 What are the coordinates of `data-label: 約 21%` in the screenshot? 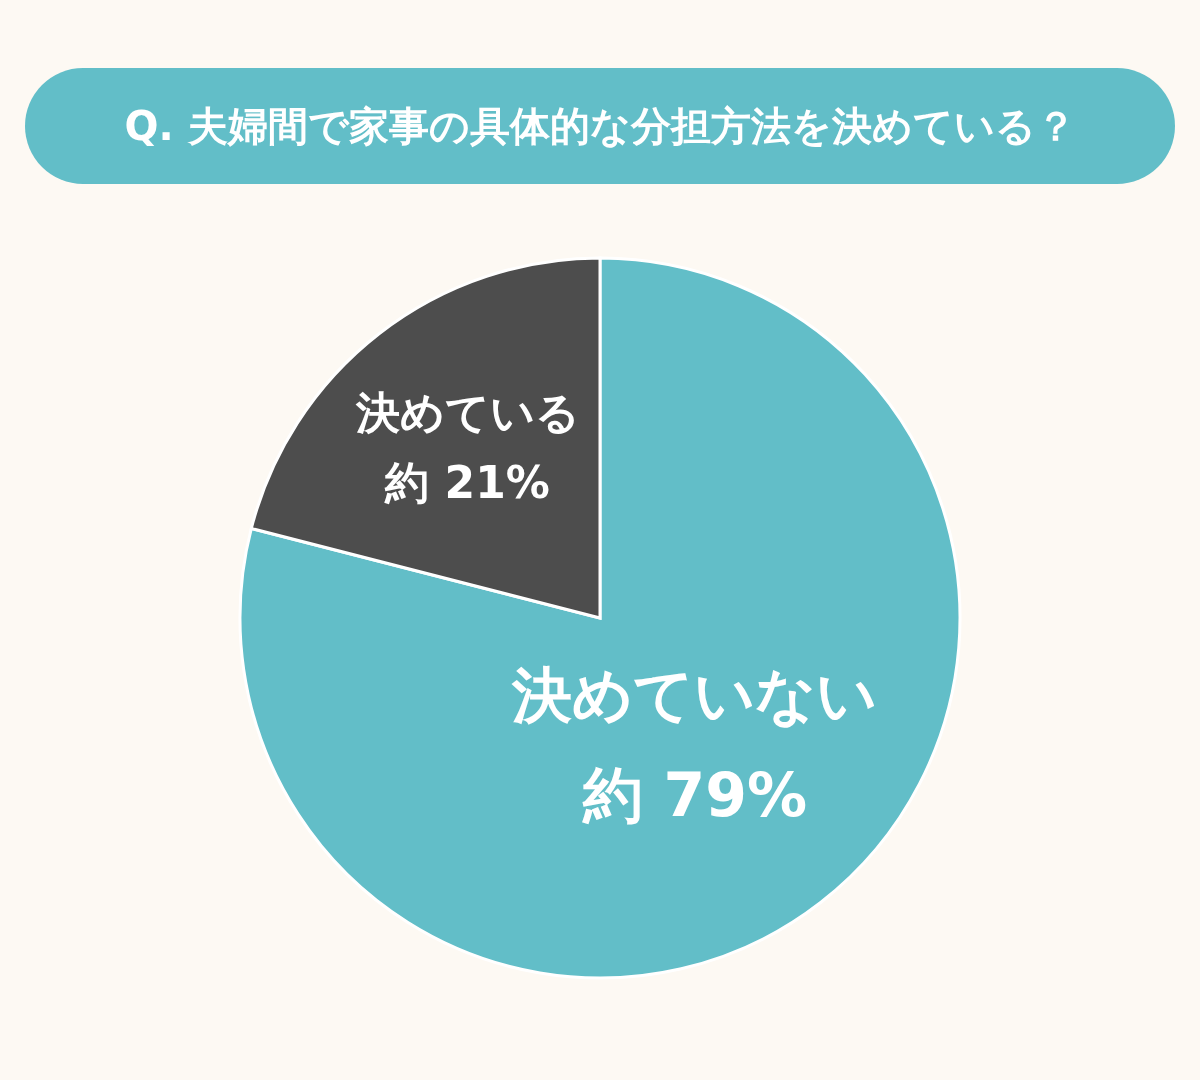 It's located at (467, 482).